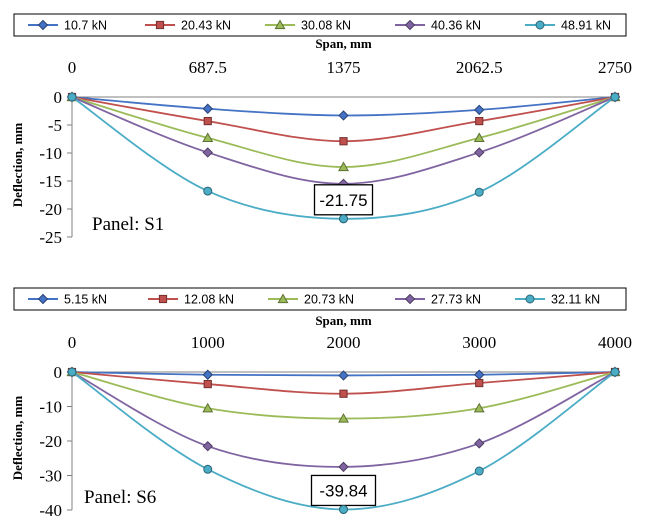 The height and width of the screenshot is (516, 651). What do you see at coordinates (479, 342) in the screenshot?
I see `x-tick-label: 3000` at bounding box center [479, 342].